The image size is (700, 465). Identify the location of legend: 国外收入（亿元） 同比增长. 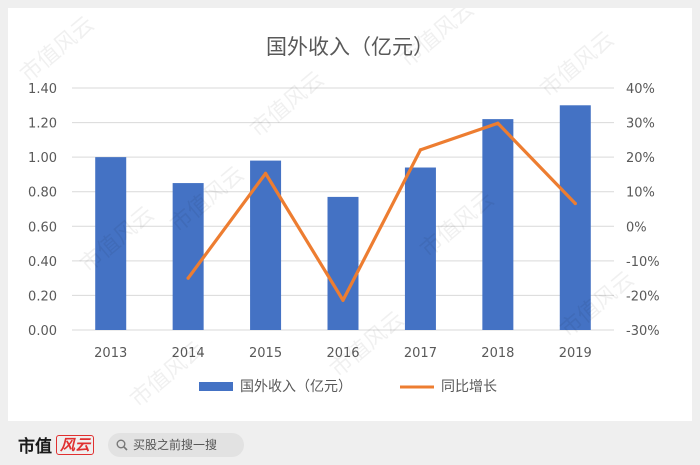
(348, 387).